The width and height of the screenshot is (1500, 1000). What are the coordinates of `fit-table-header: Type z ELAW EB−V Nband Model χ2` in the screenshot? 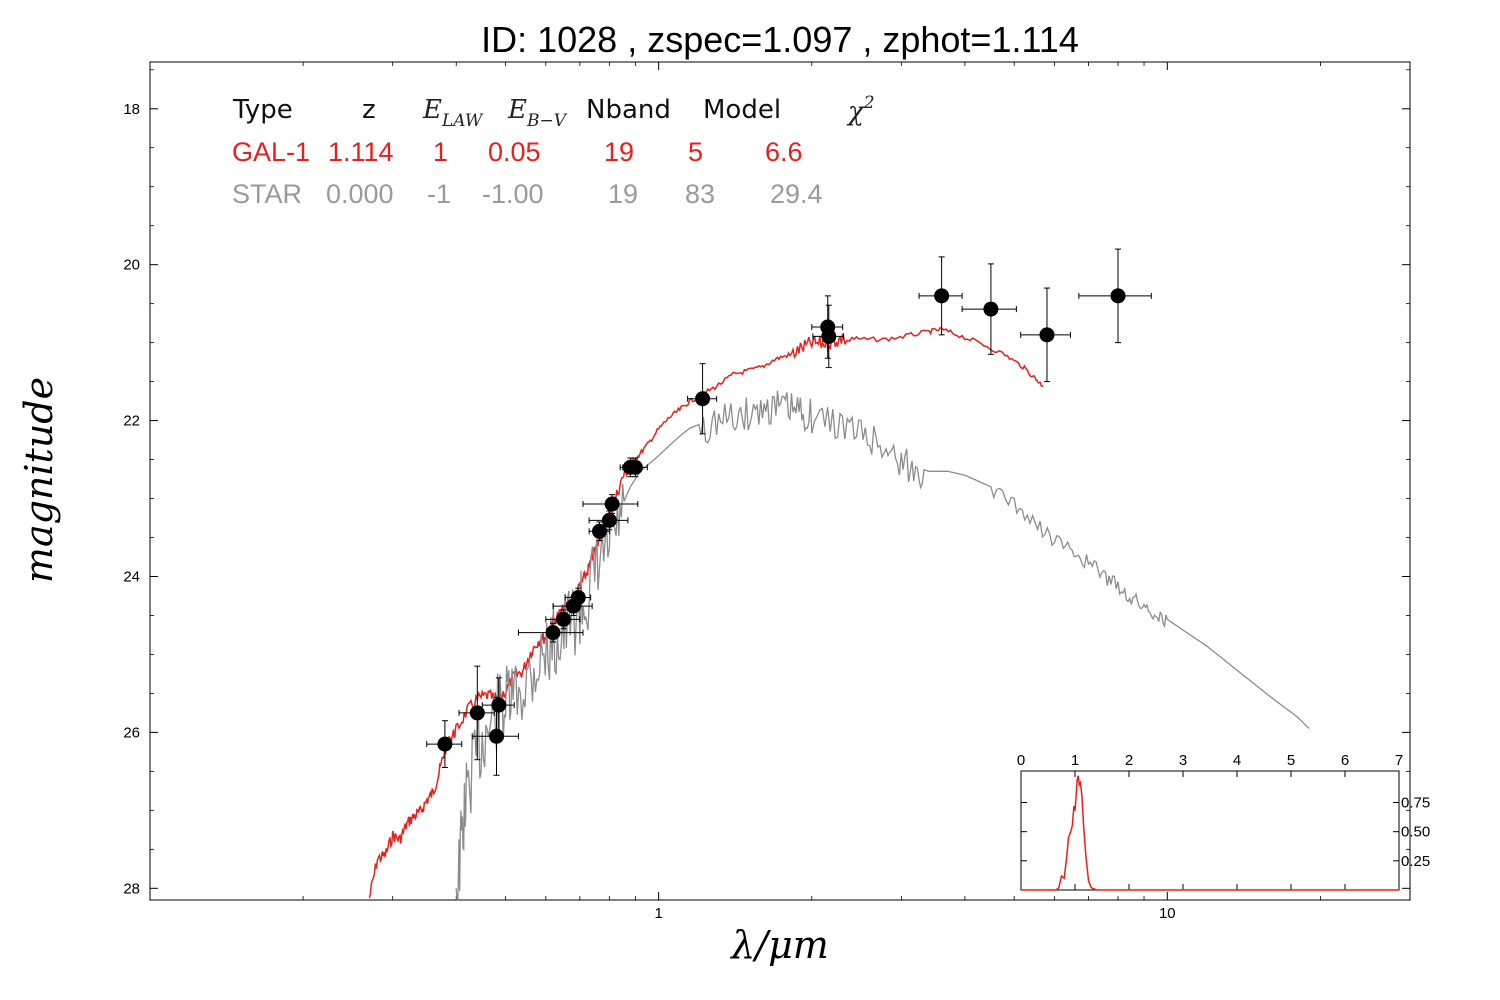 It's located at (553, 112).